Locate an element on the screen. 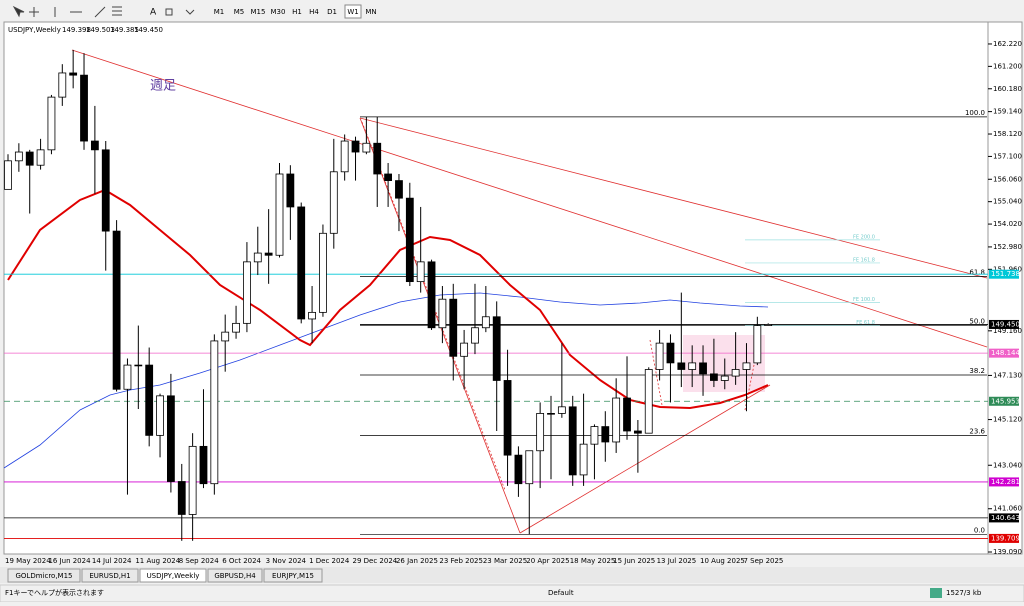  x-tick-label: 23 Mar 2025 is located at coordinates (505, 561).